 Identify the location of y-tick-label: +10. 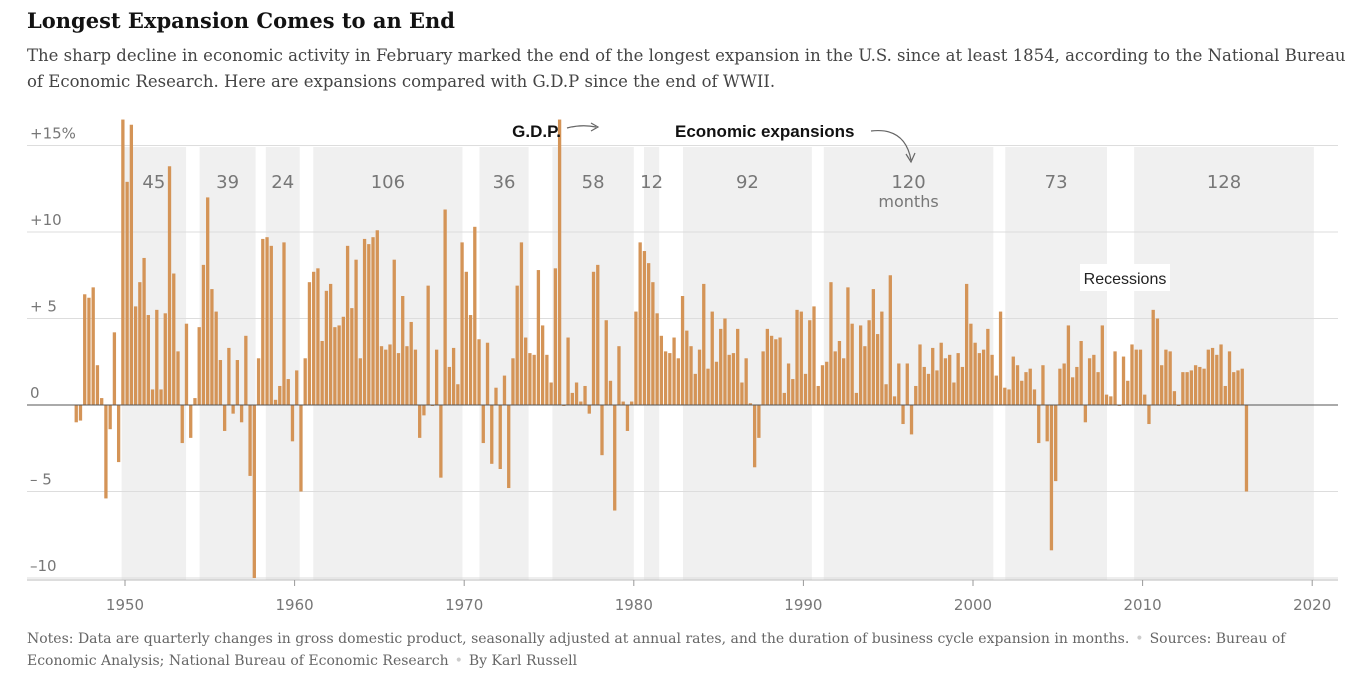
(46, 220).